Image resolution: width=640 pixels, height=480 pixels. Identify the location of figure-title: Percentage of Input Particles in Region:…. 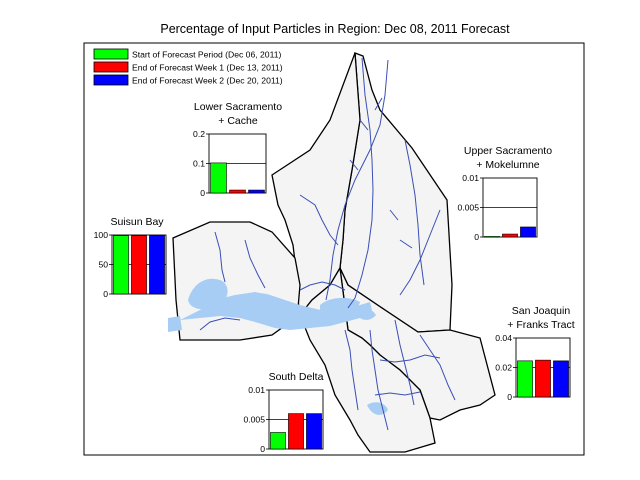
(335, 29).